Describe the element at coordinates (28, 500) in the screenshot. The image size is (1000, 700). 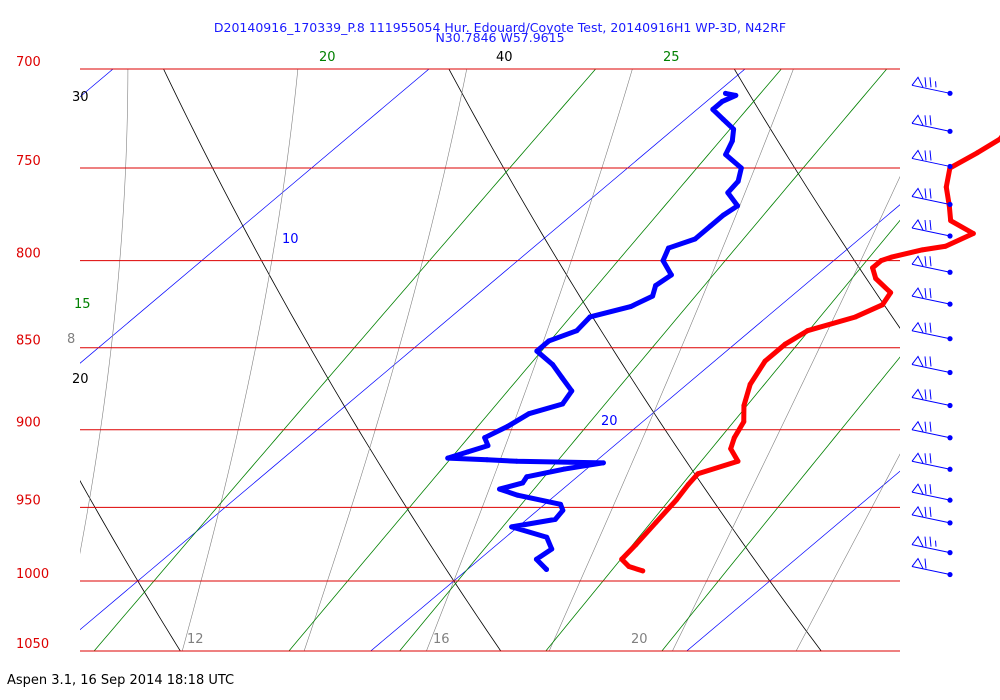
I see `pressure-tick-label: 950` at that location.